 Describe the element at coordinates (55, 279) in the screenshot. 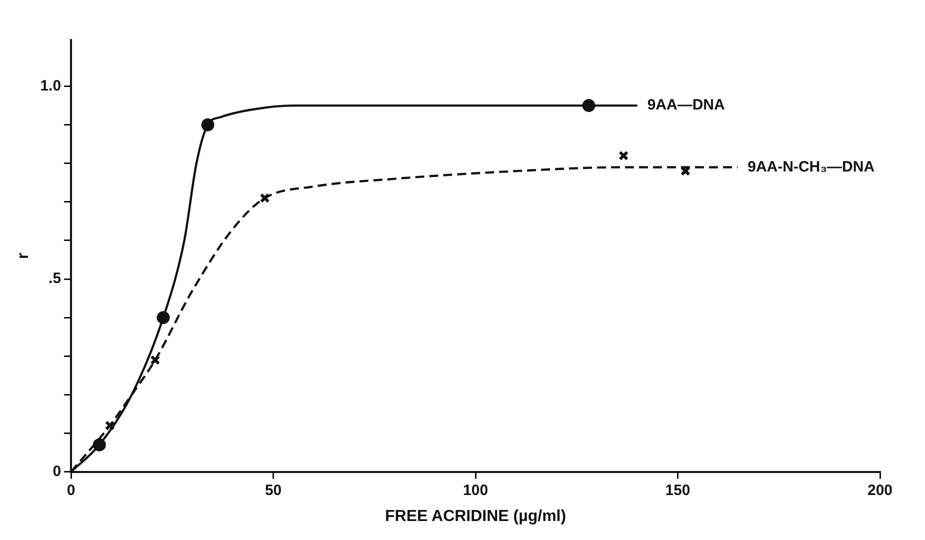

I see `y-tick-label: .5` at that location.